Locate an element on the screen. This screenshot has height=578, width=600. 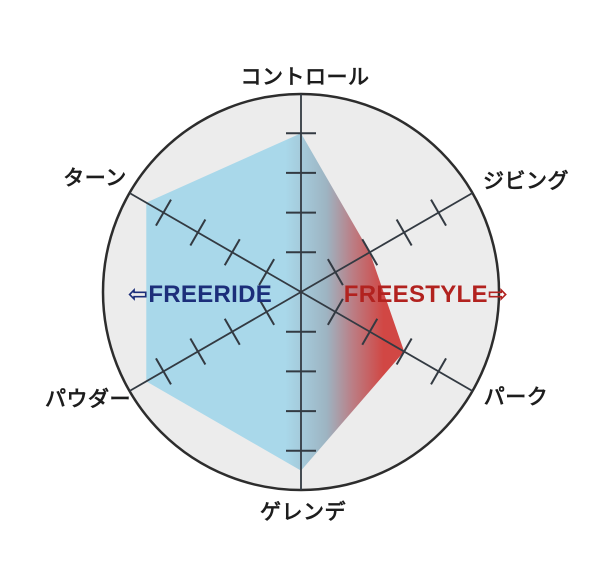
axis-label-park: パーク is located at coordinates (516, 397).